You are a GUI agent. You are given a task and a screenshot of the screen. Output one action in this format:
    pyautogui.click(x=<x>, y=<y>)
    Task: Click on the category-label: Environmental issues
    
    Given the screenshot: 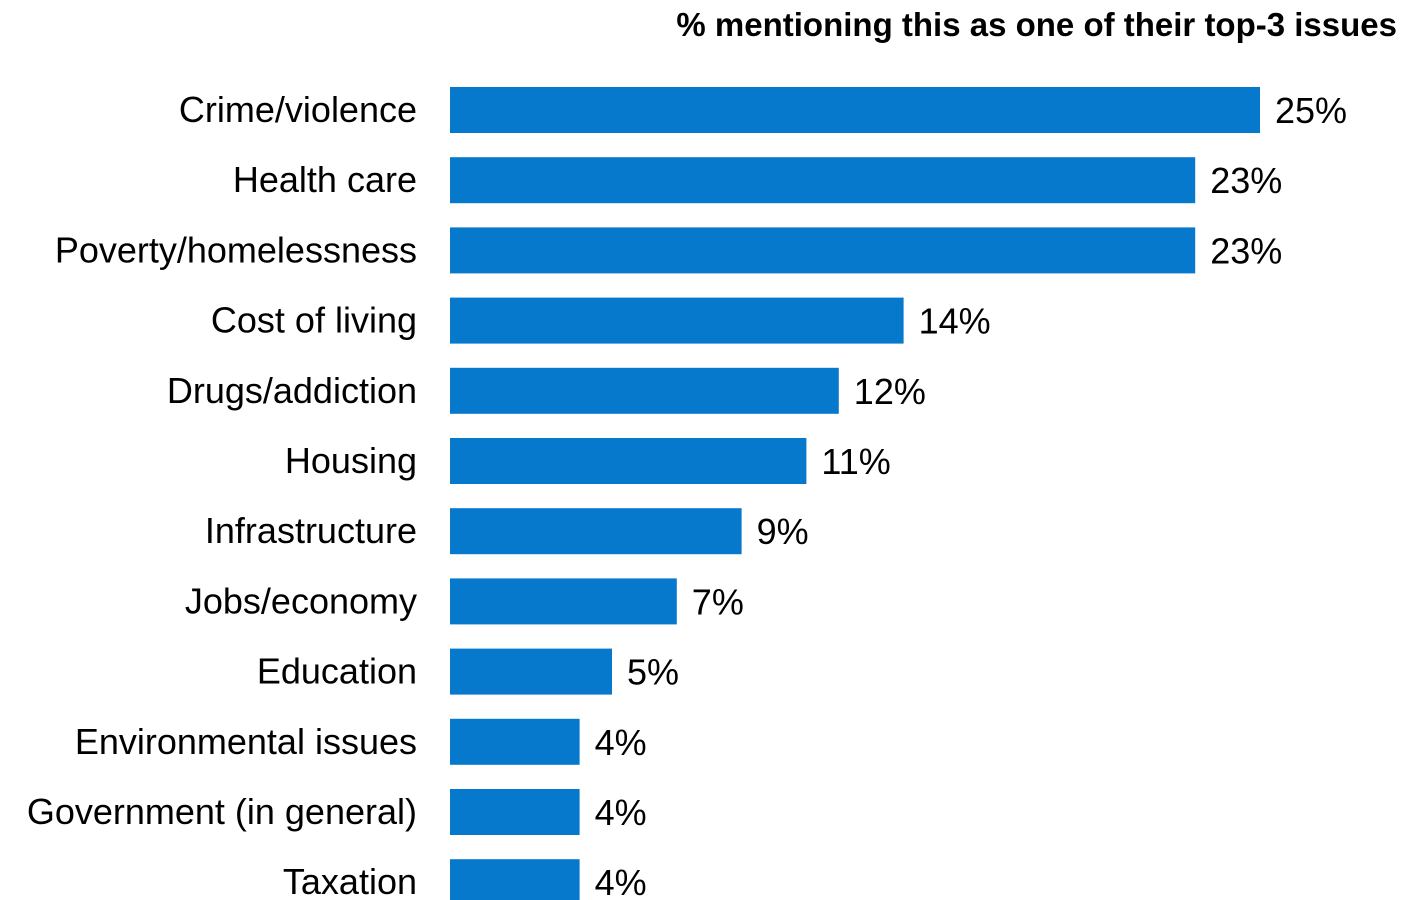 What is the action you would take?
    pyautogui.click(x=246, y=741)
    